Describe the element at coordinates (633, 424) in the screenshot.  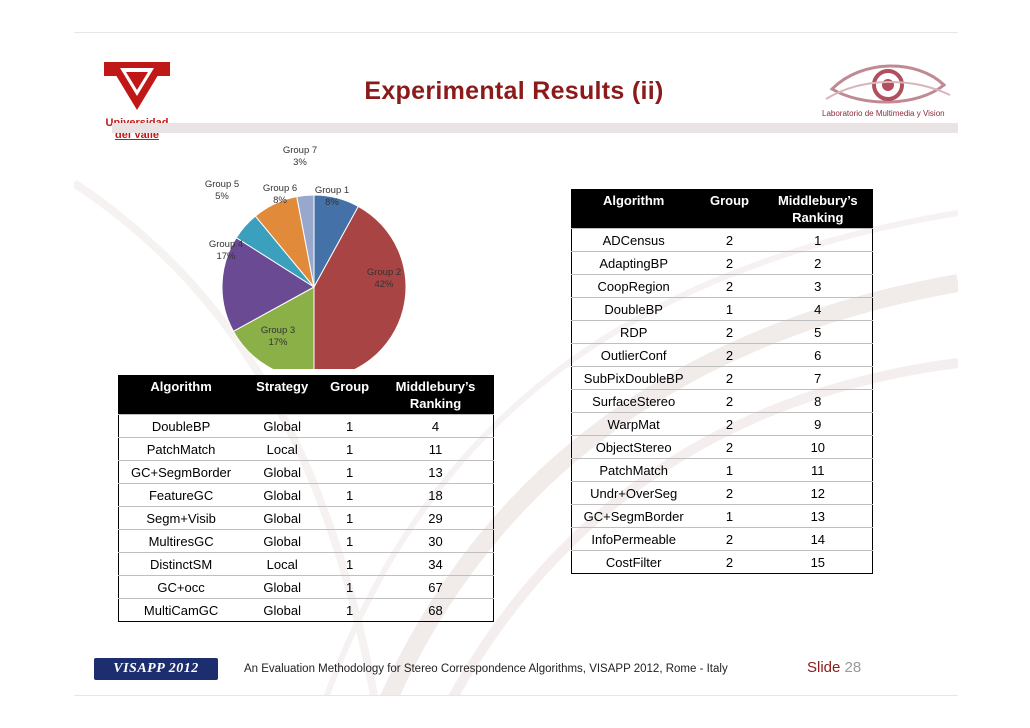
I see `cell-algorithm: WarpMat` at that location.